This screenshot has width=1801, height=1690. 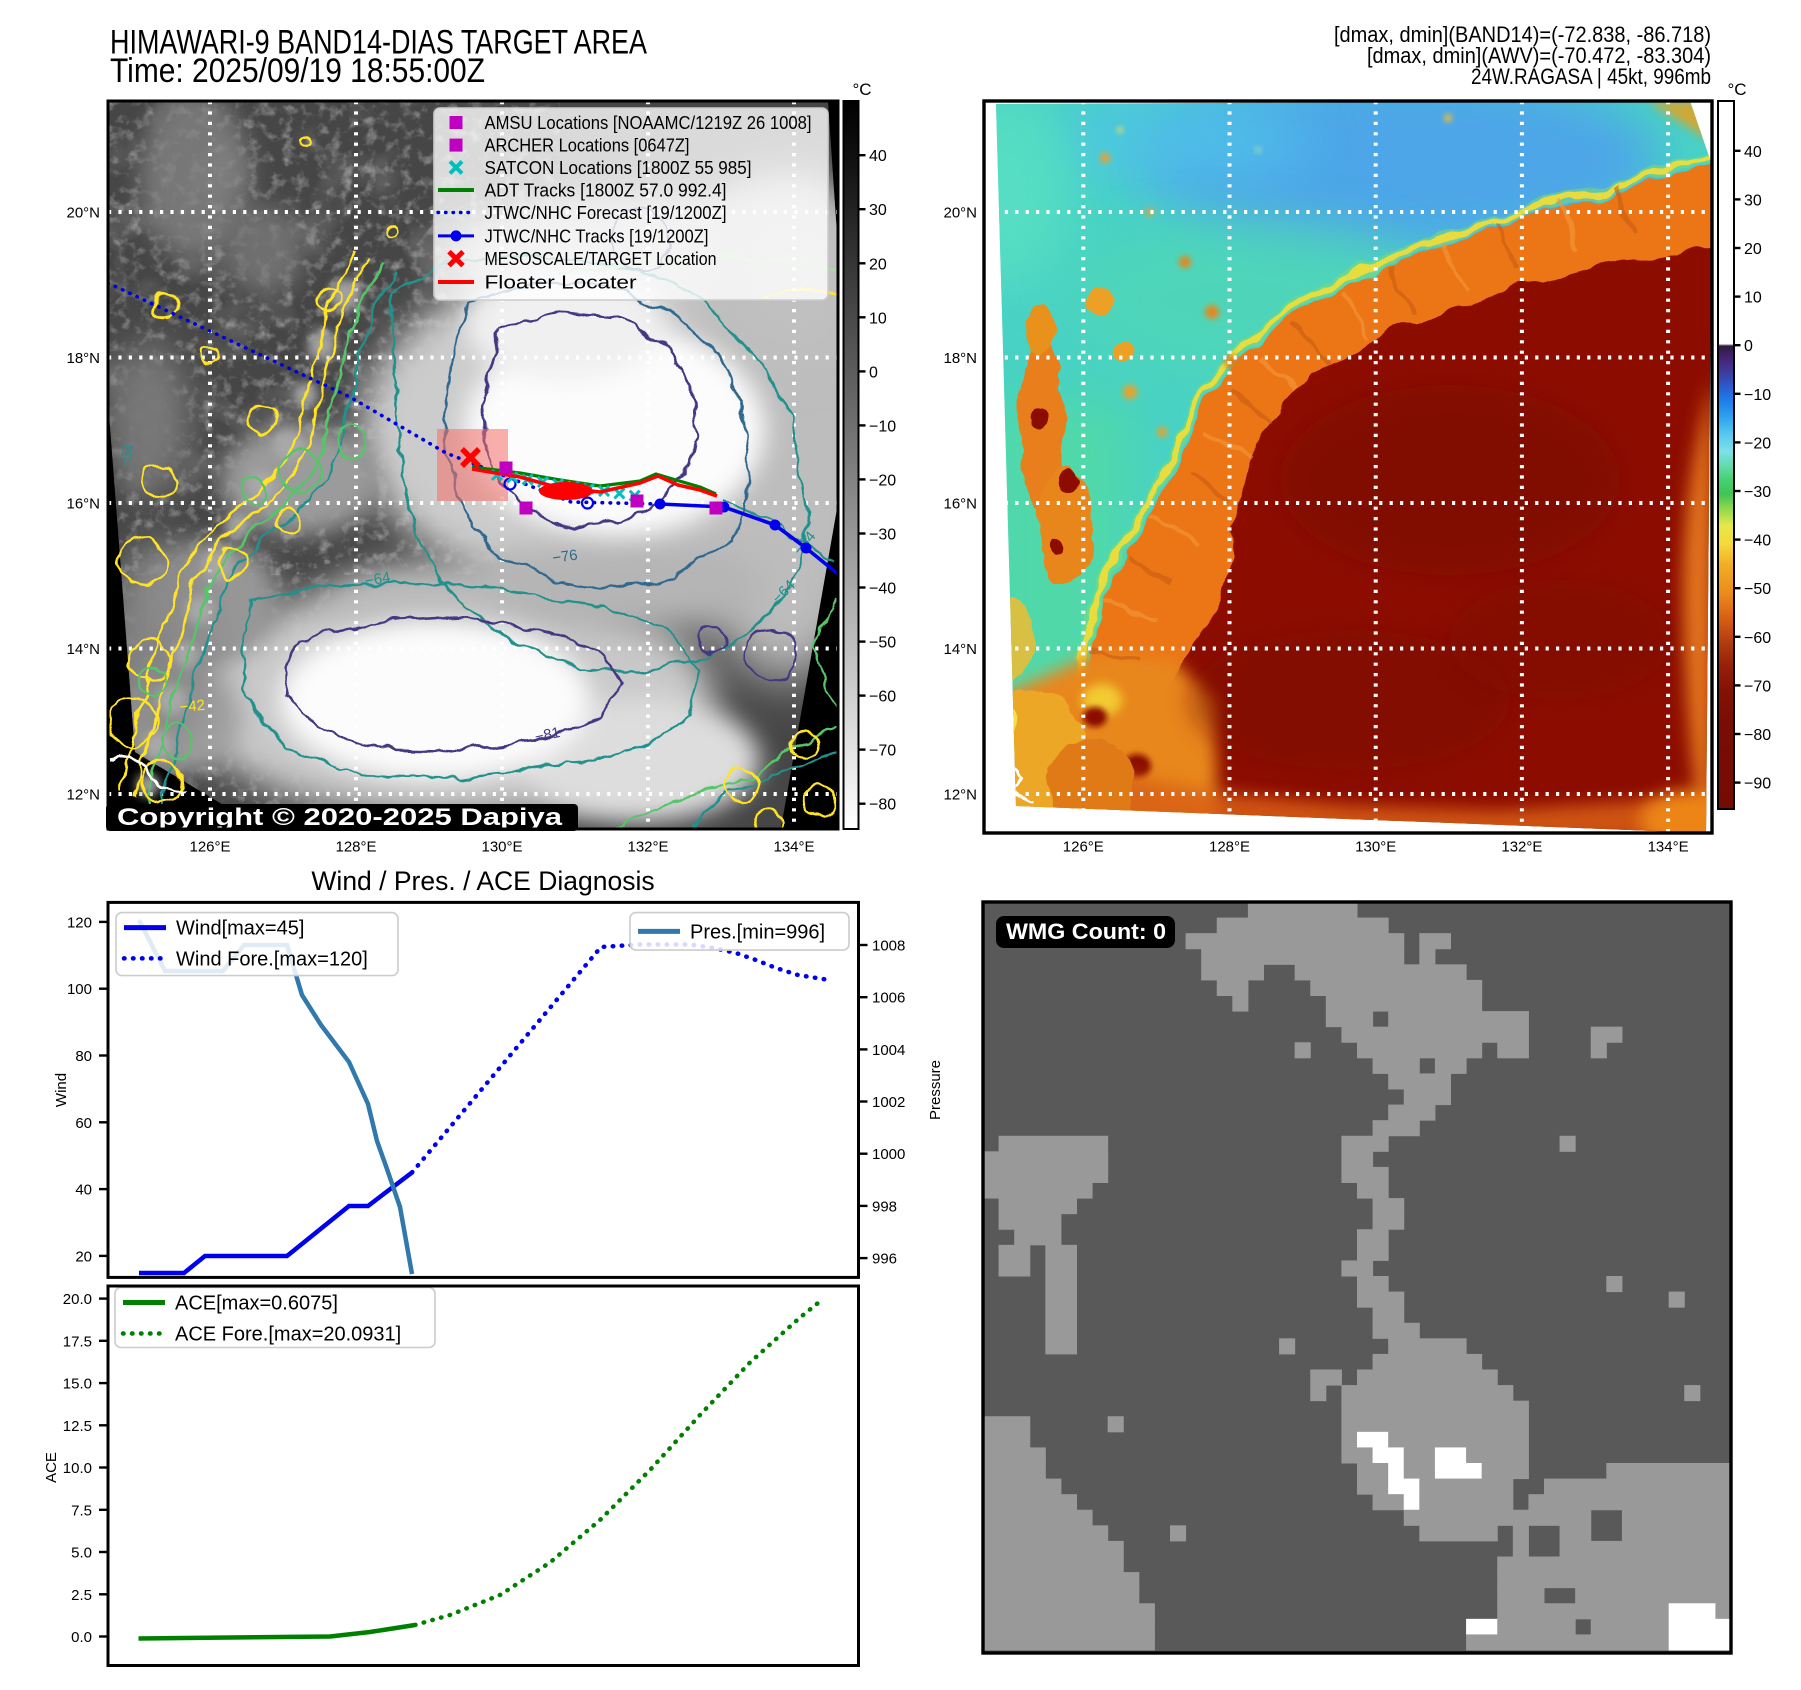 I want to click on svg-text: 120, so click(x=79, y=922).